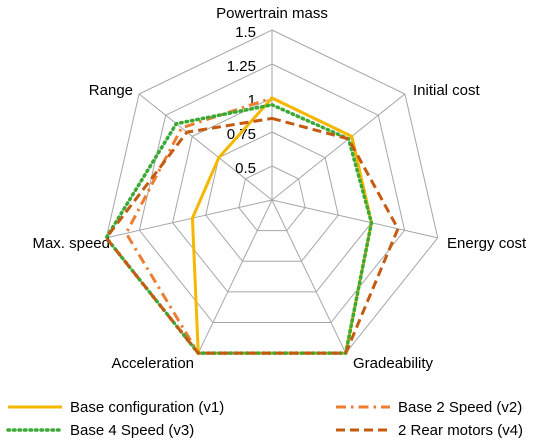 This screenshot has height=442, width=550. I want to click on axis-label: Max. speed, so click(71, 243).